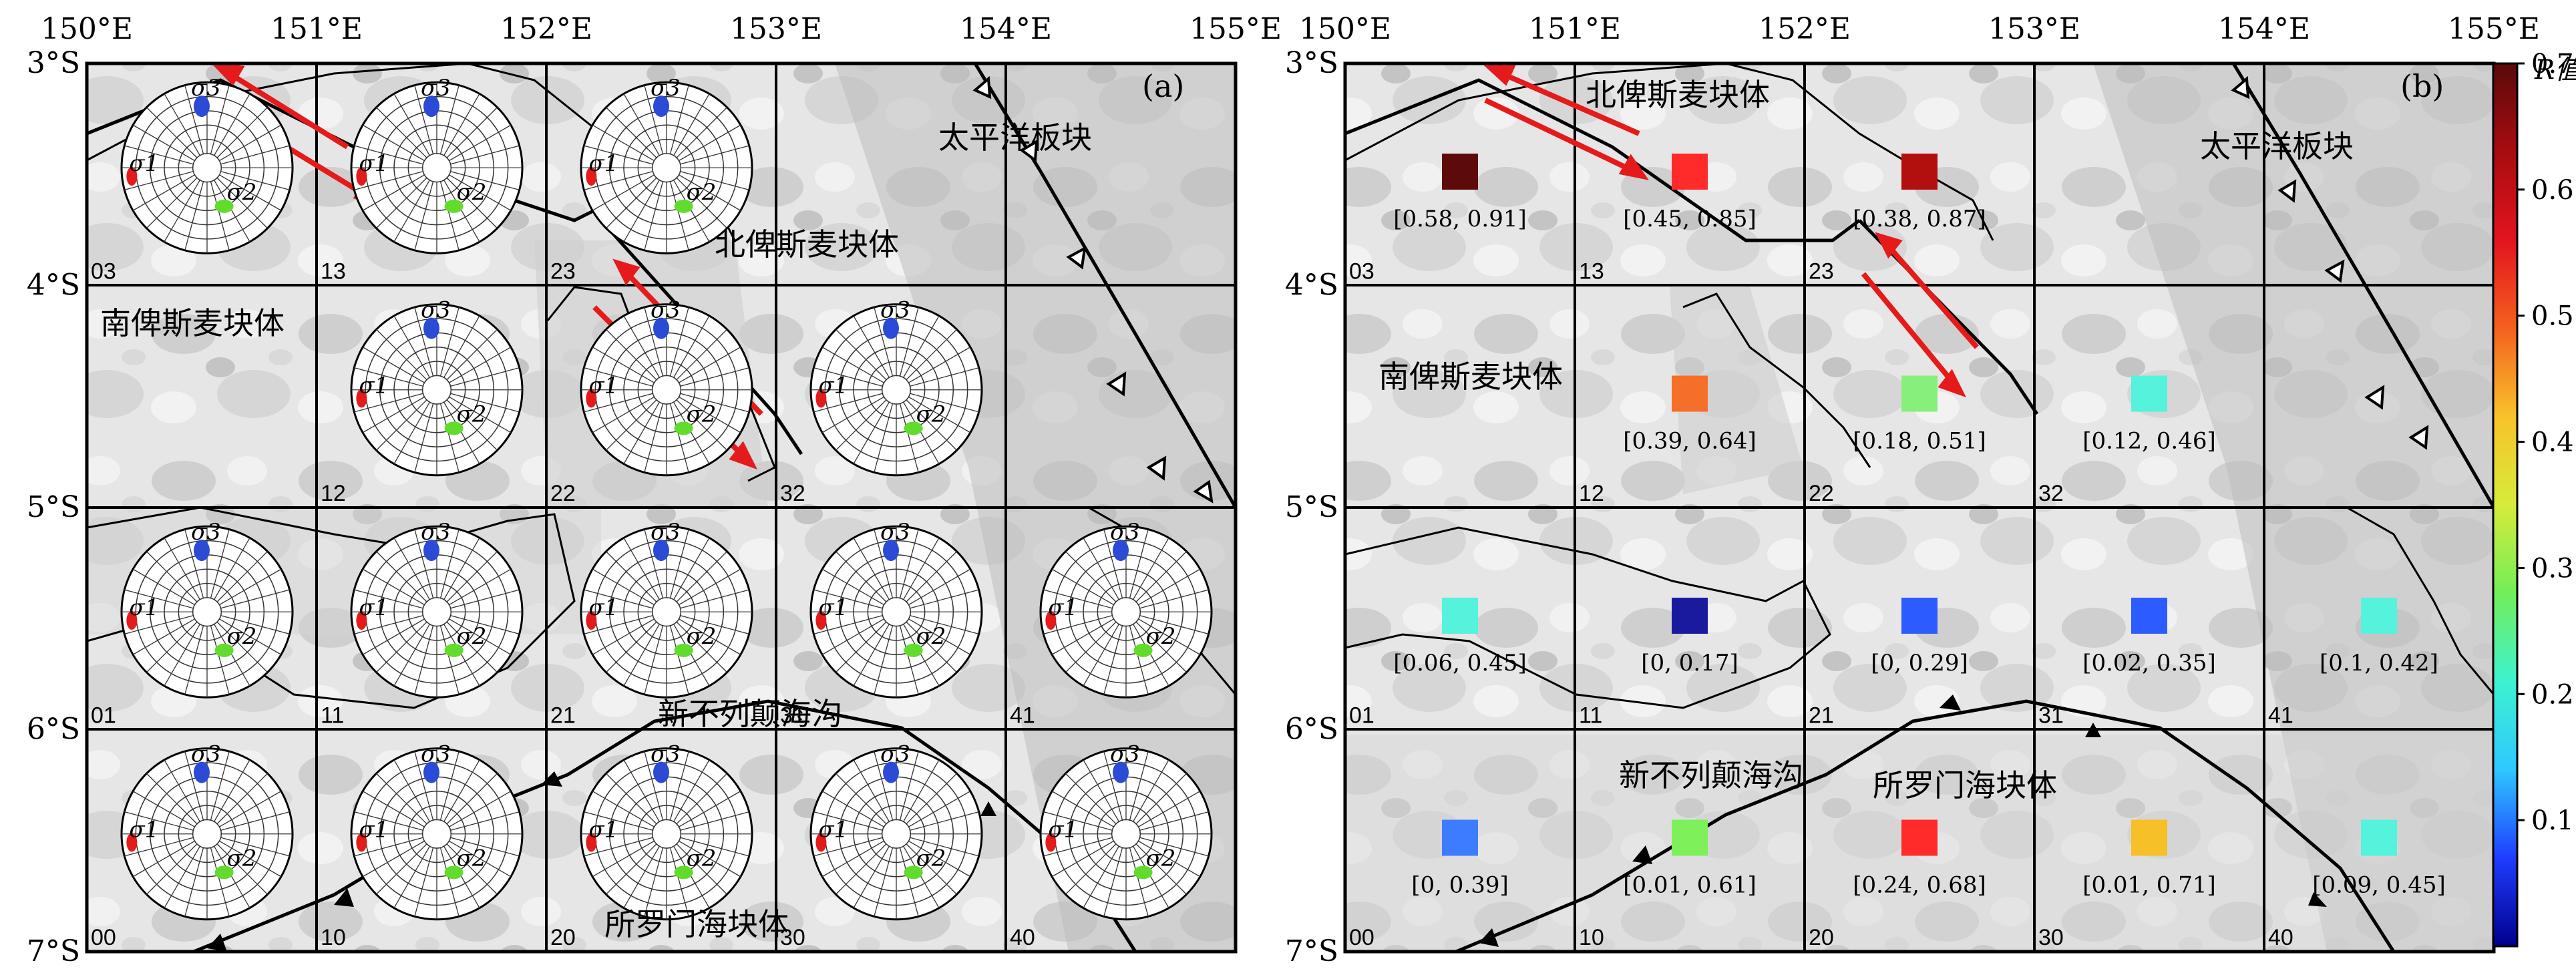 This screenshot has width=2576, height=975. What do you see at coordinates (1822, 937) in the screenshot?
I see `cell-id-label: 20` at bounding box center [1822, 937].